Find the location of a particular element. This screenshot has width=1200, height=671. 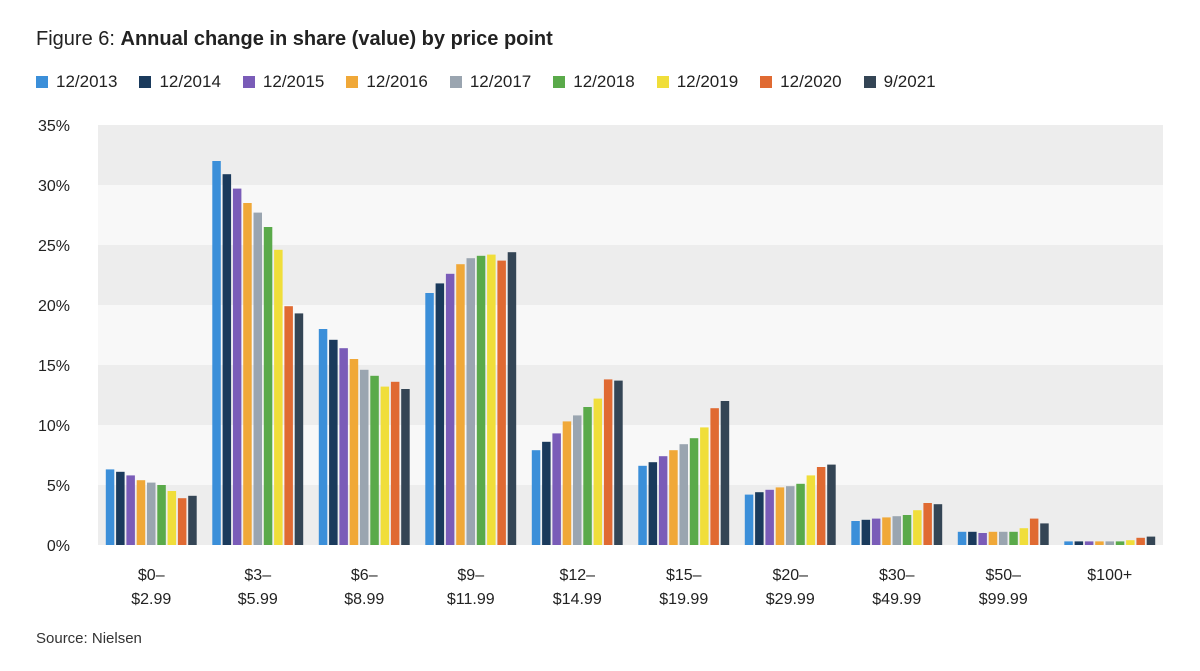

legend-label: 12/2019 is located at coordinates (707, 81).